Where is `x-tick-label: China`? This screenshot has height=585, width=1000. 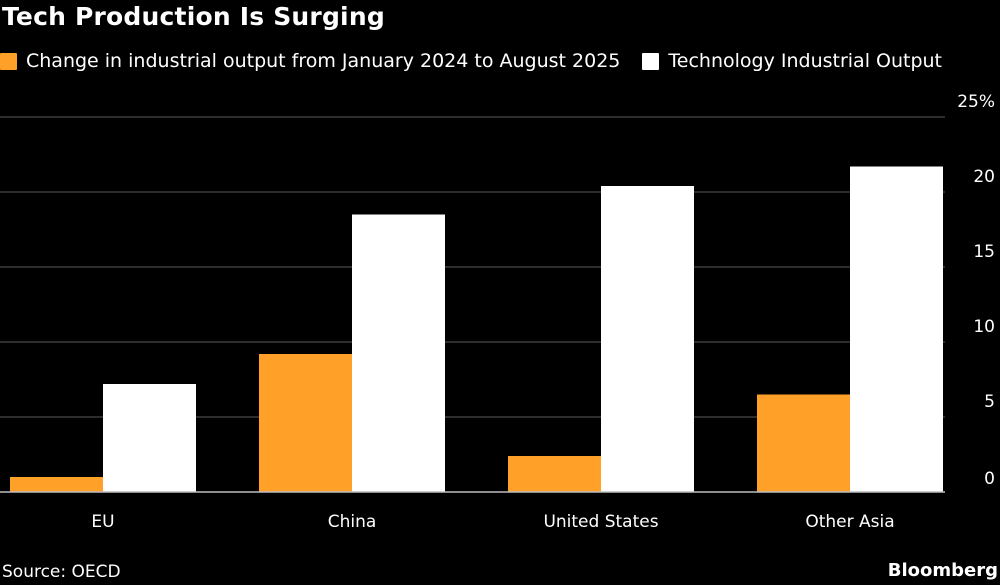
x-tick-label: China is located at coordinates (352, 522).